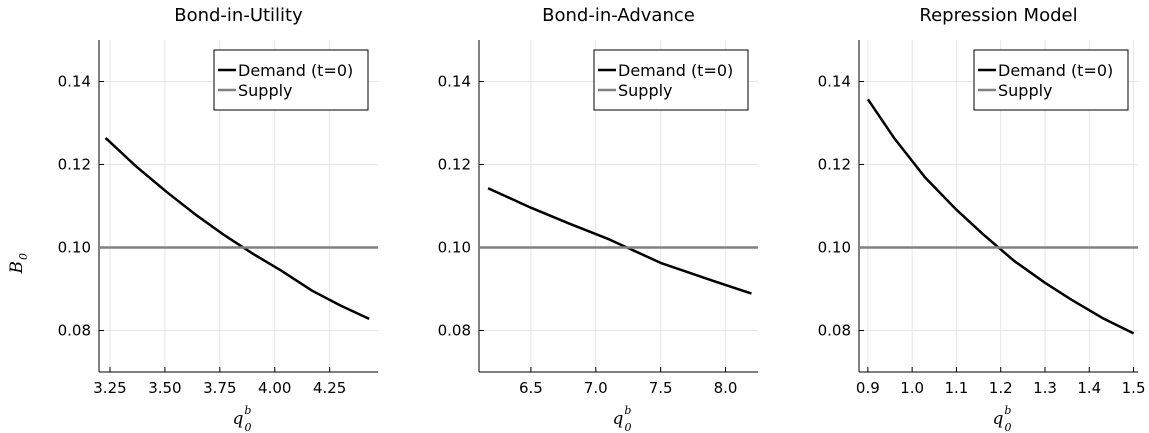 Image resolution: width=1149 pixels, height=433 pixels. What do you see at coordinates (1134, 388) in the screenshot?
I see `x-tick-label: 1.5` at bounding box center [1134, 388].